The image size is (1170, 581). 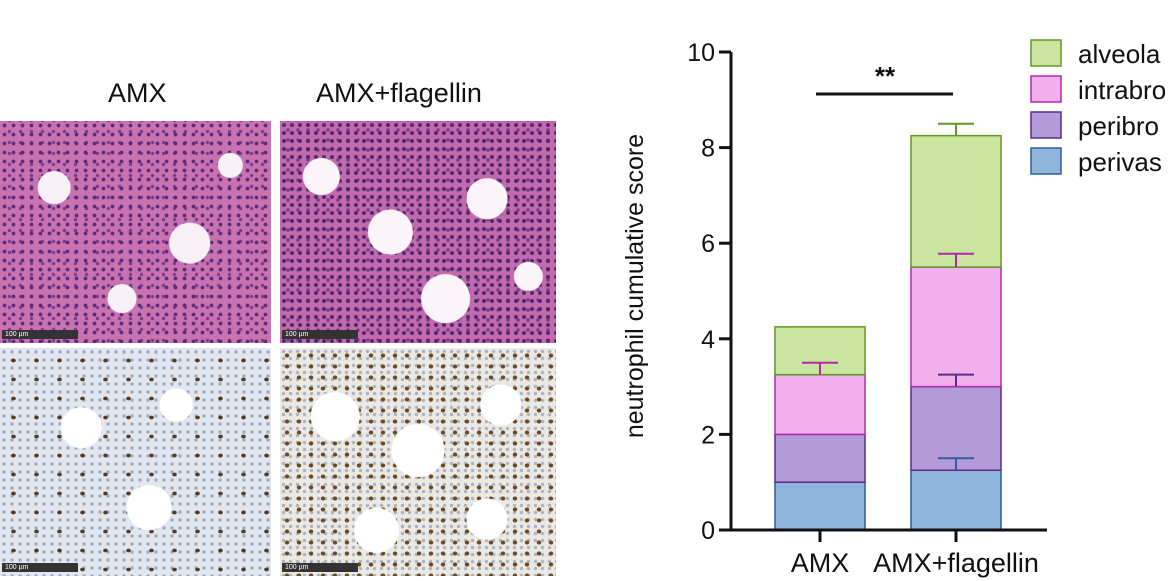 I want to click on y-tick-label-10: 10, so click(x=701, y=53).